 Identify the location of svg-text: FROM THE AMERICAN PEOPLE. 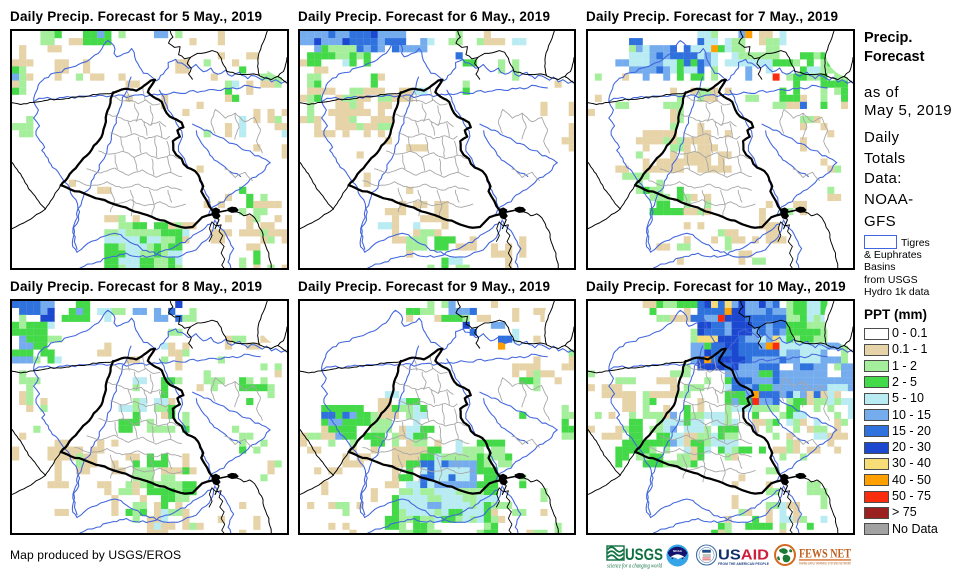
(743, 564).